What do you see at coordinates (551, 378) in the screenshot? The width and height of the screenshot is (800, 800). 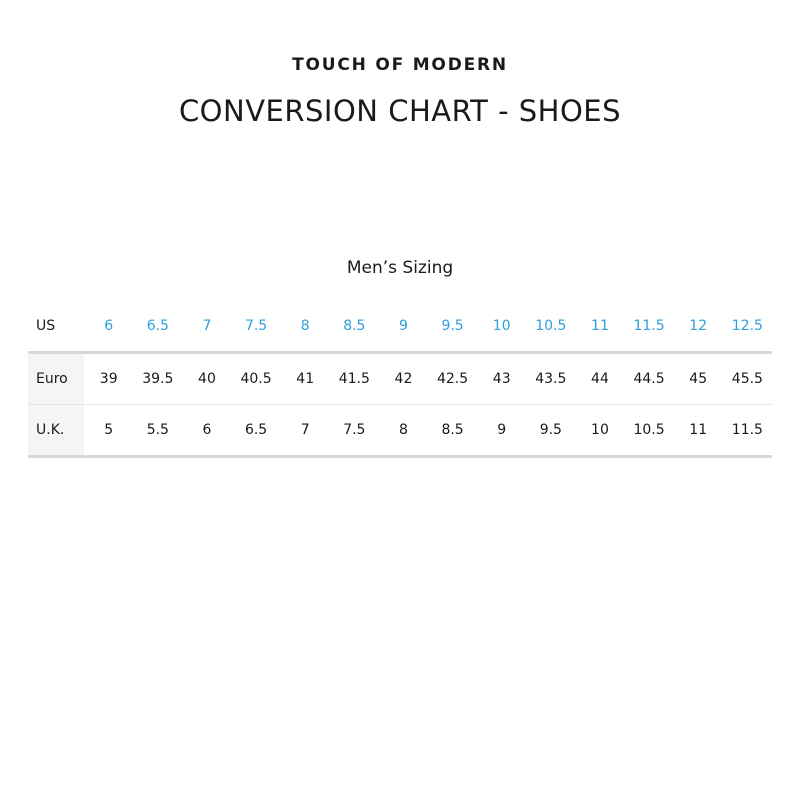 I see `size-cell: 43.5` at bounding box center [551, 378].